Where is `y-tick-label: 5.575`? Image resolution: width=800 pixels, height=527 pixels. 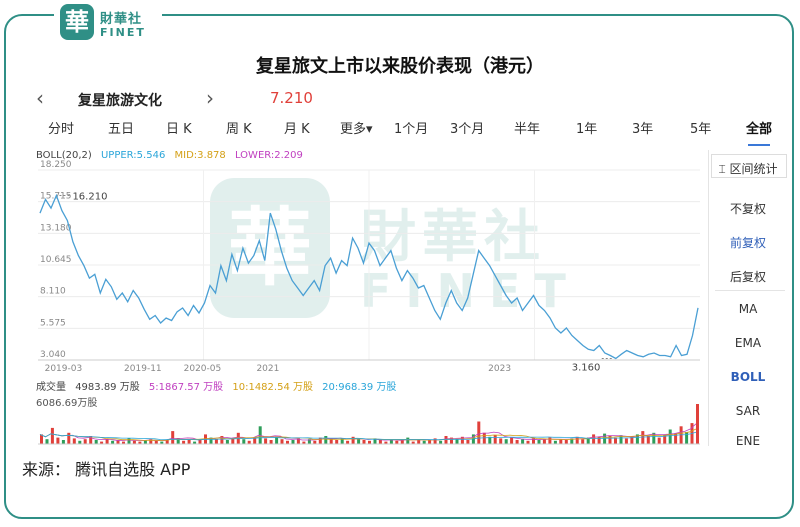
y-tick-label: 5.575 is located at coordinates (53, 323).